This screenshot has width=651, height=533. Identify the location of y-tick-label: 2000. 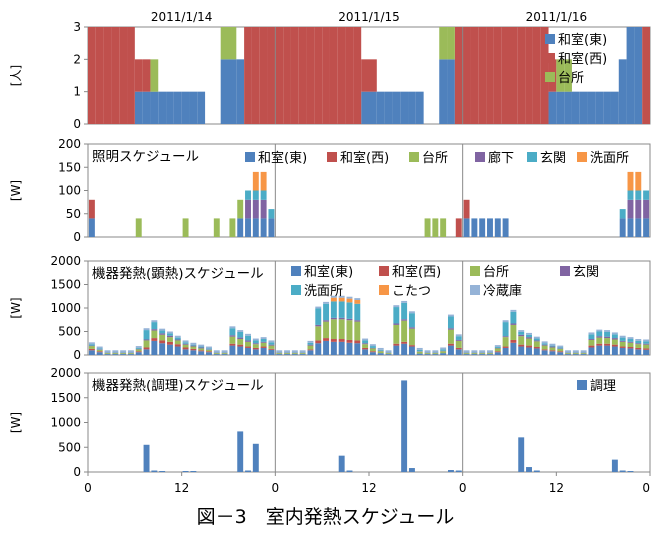
(65, 373).